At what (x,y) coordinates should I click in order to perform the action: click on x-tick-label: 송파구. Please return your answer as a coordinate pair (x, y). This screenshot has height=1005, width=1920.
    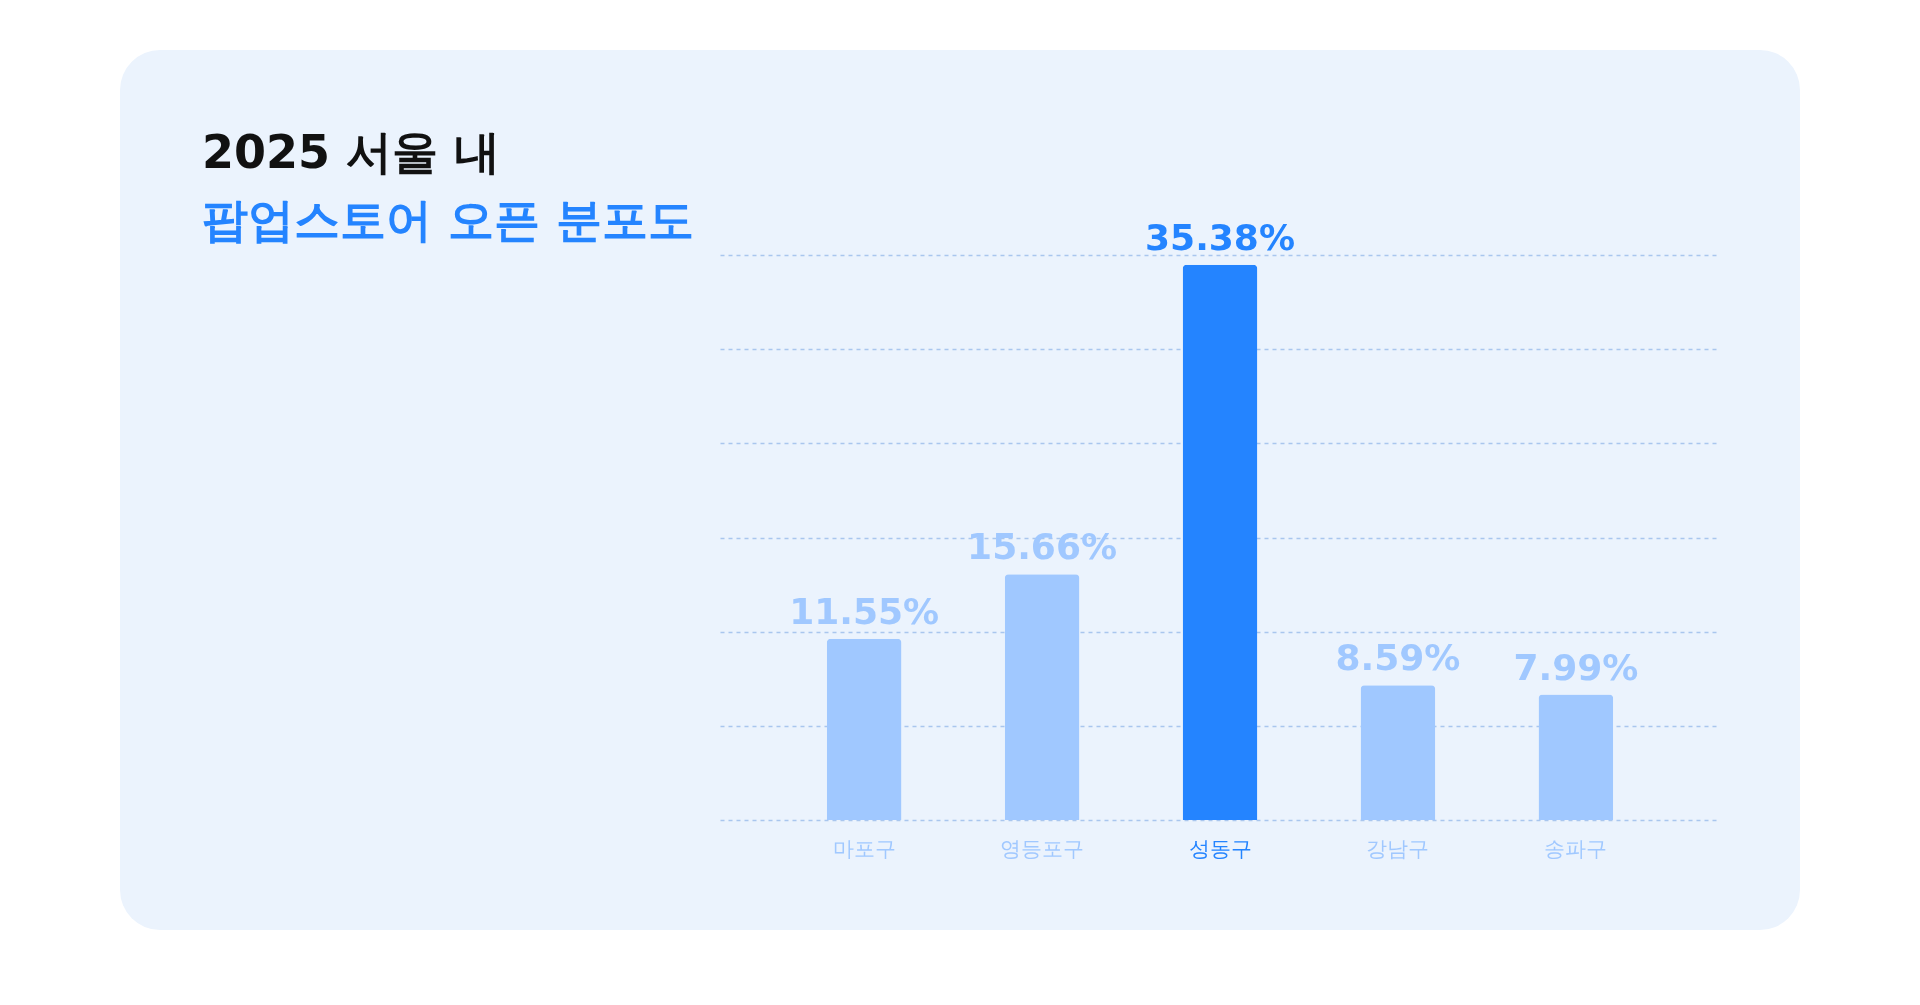
    Looking at the image, I should click on (1576, 848).